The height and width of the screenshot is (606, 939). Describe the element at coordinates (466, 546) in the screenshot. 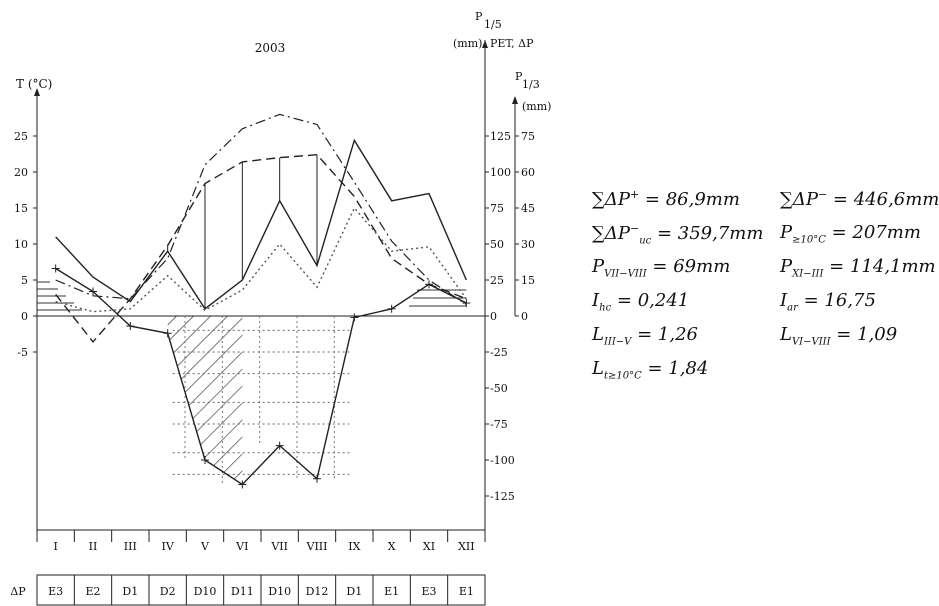

I see `month-label: XII` at that location.